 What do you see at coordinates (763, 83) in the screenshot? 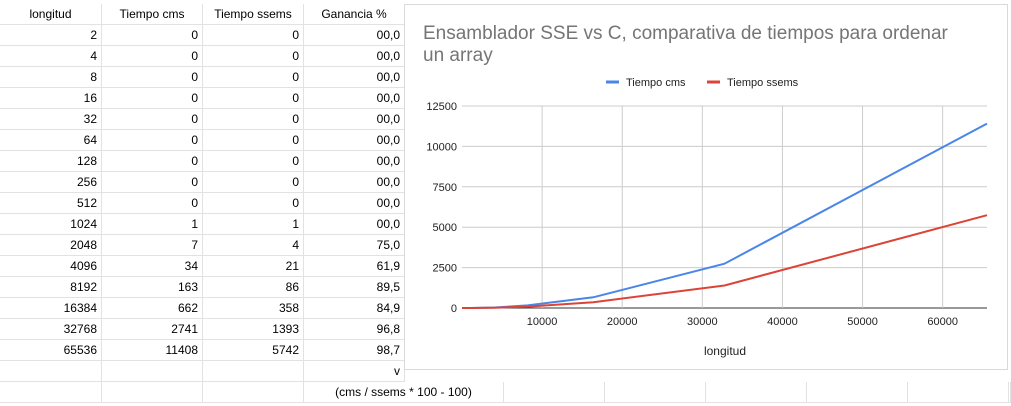
I see `legend-label-ssems: Tiempo ssems` at bounding box center [763, 83].